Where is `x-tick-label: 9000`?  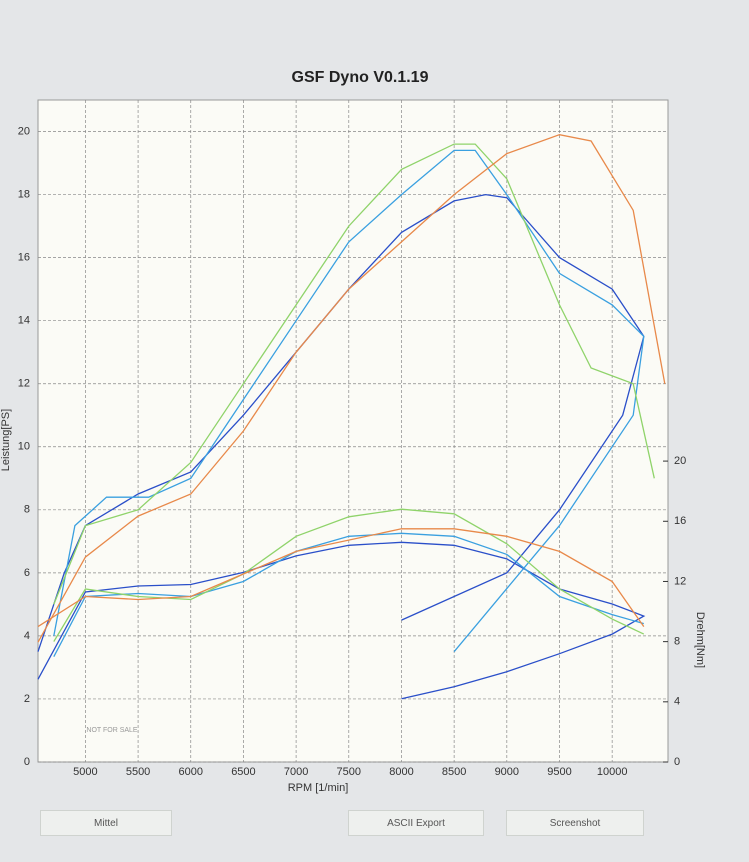
x-tick-label: 9000 is located at coordinates (507, 772).